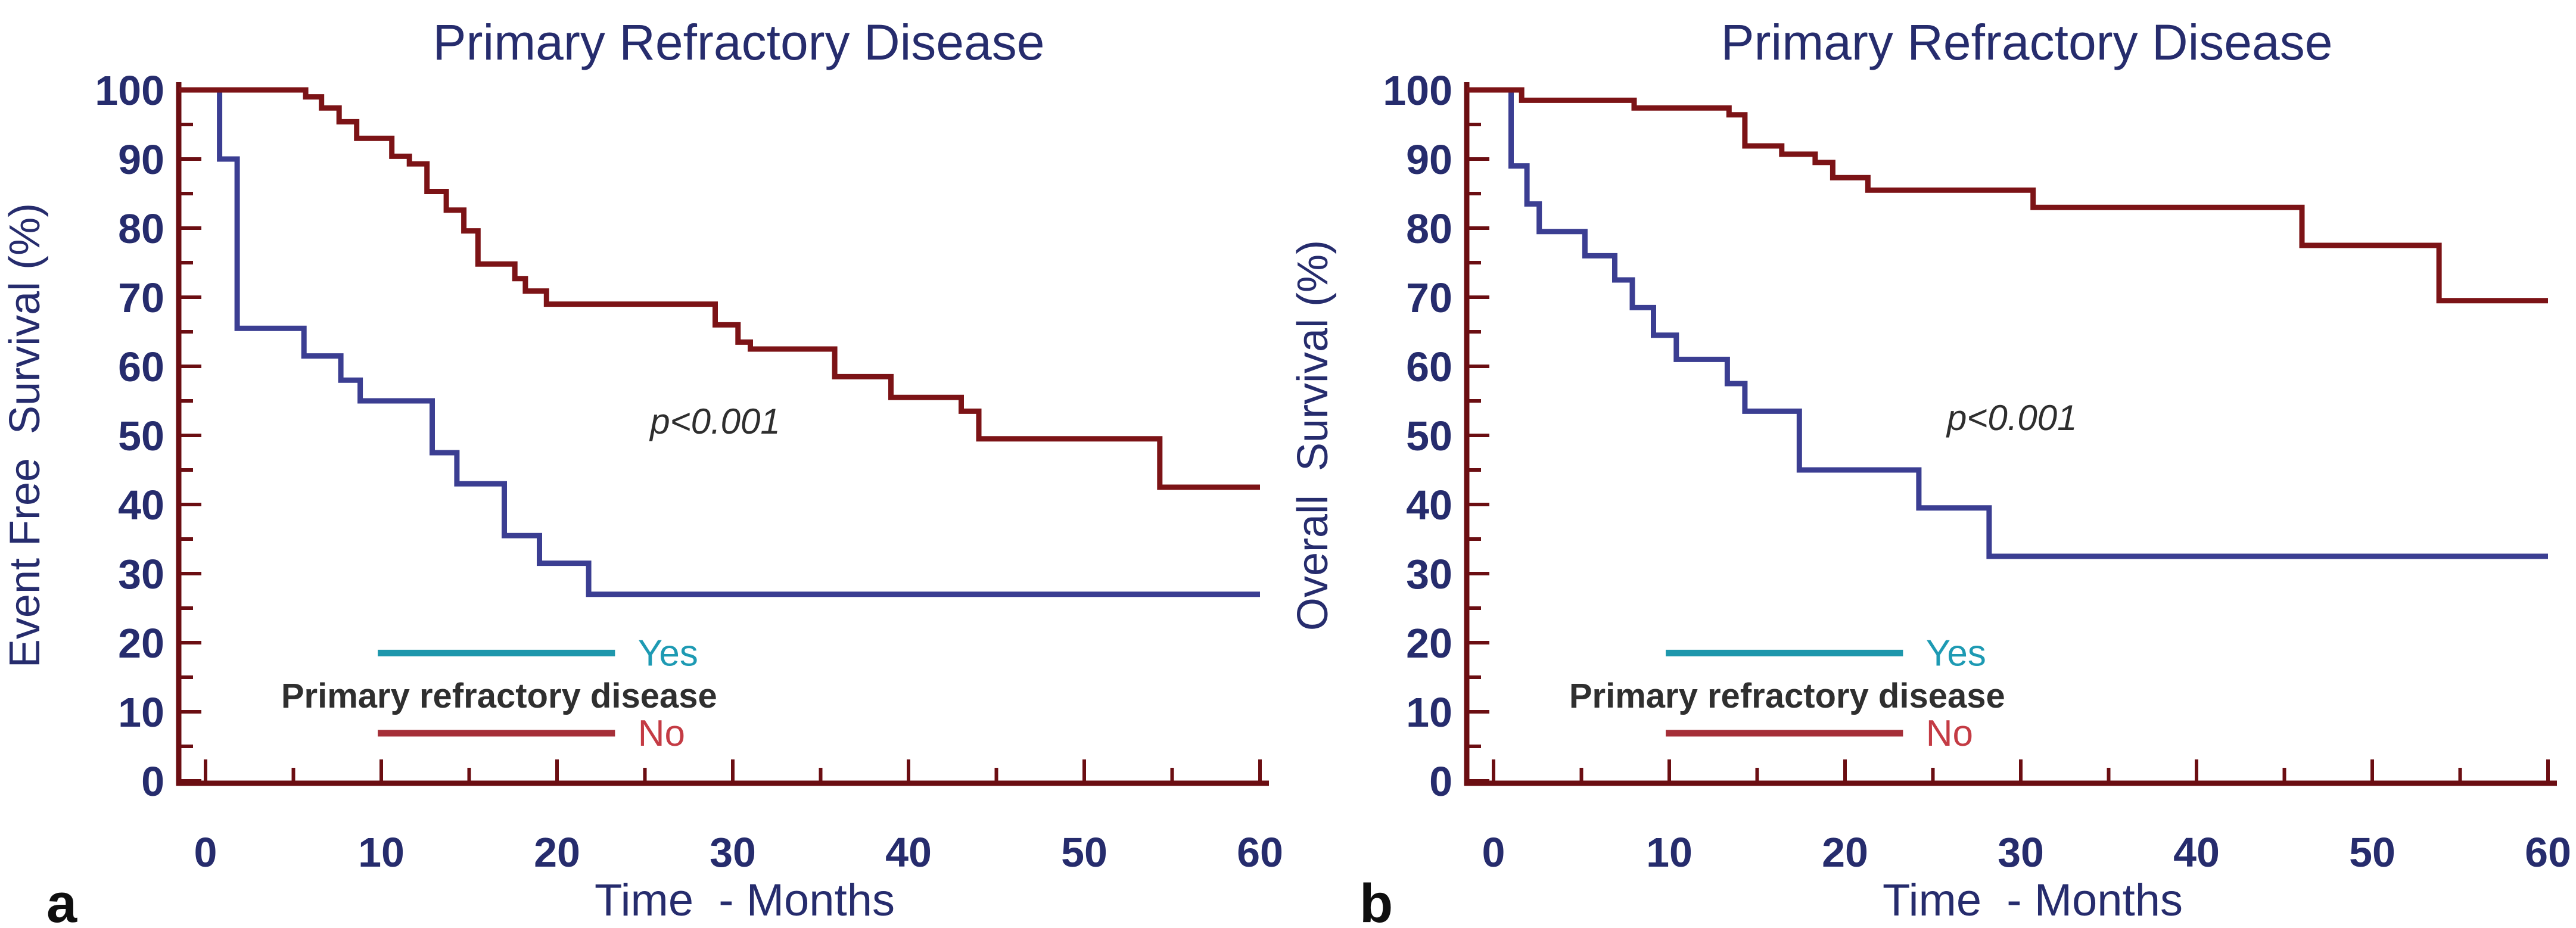 The image size is (2576, 928). Describe the element at coordinates (25, 436) in the screenshot. I see `y-axis-title: Event Free Survival (%)` at that location.